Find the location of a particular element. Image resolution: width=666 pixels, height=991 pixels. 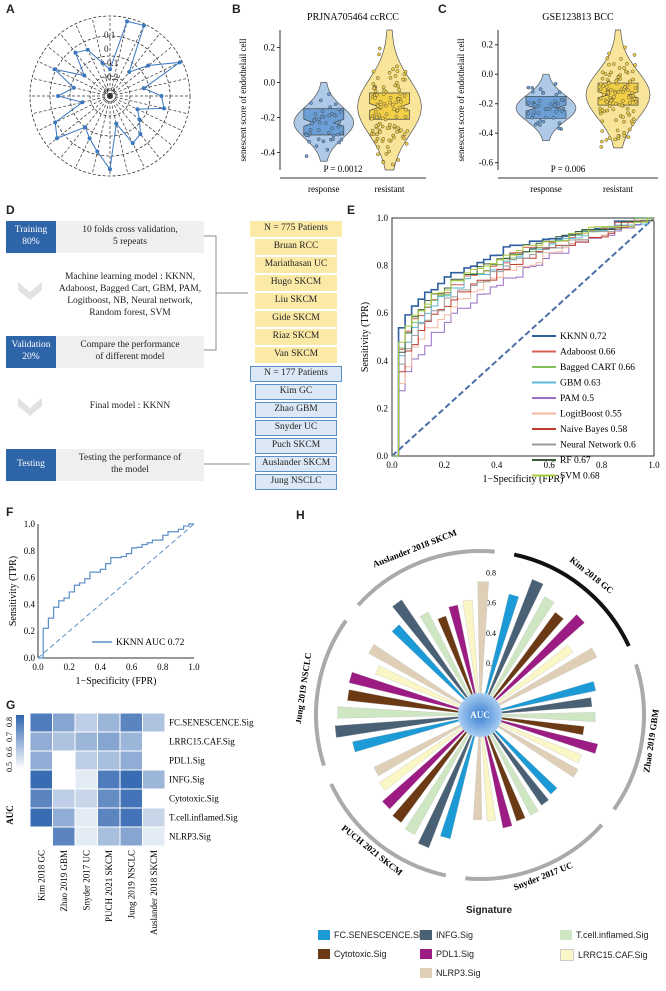

signature-legend-title: Signature is located at coordinates (489, 910).